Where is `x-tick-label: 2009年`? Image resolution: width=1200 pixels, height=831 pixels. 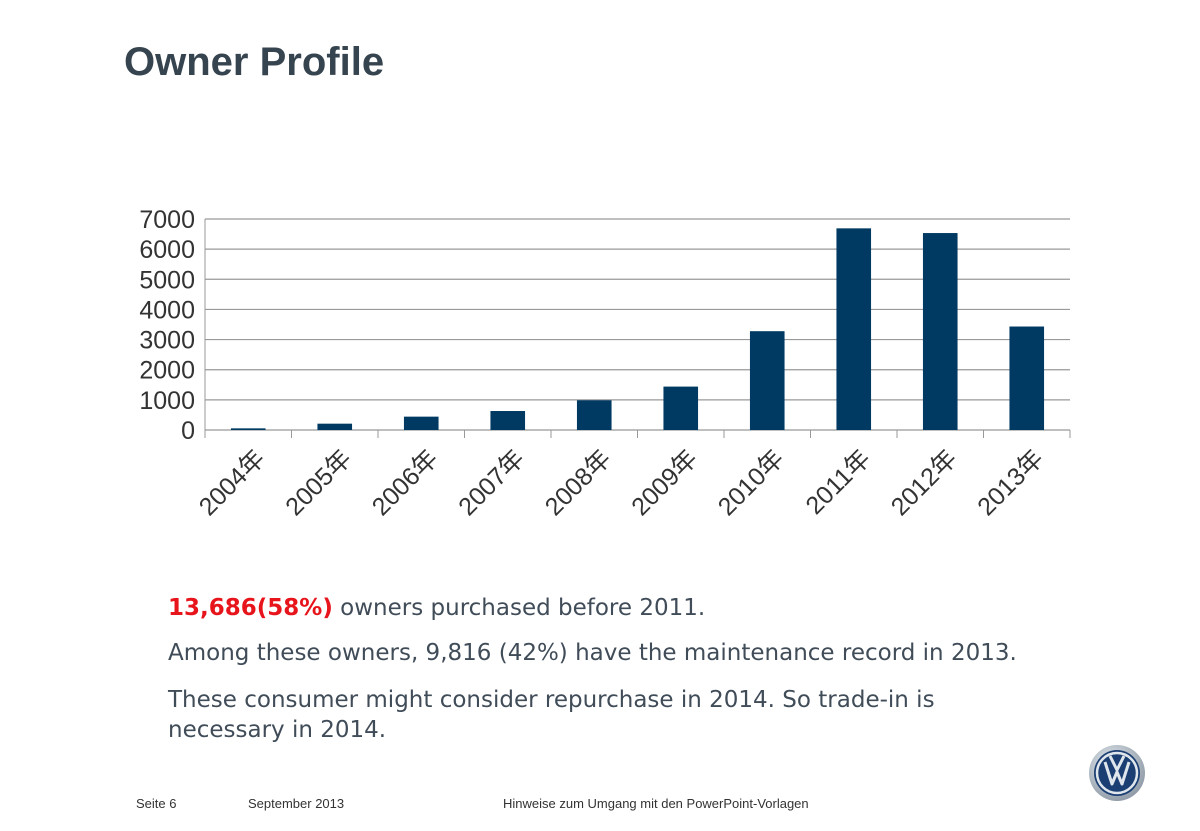 x-tick-label: 2009年 is located at coordinates (664, 482).